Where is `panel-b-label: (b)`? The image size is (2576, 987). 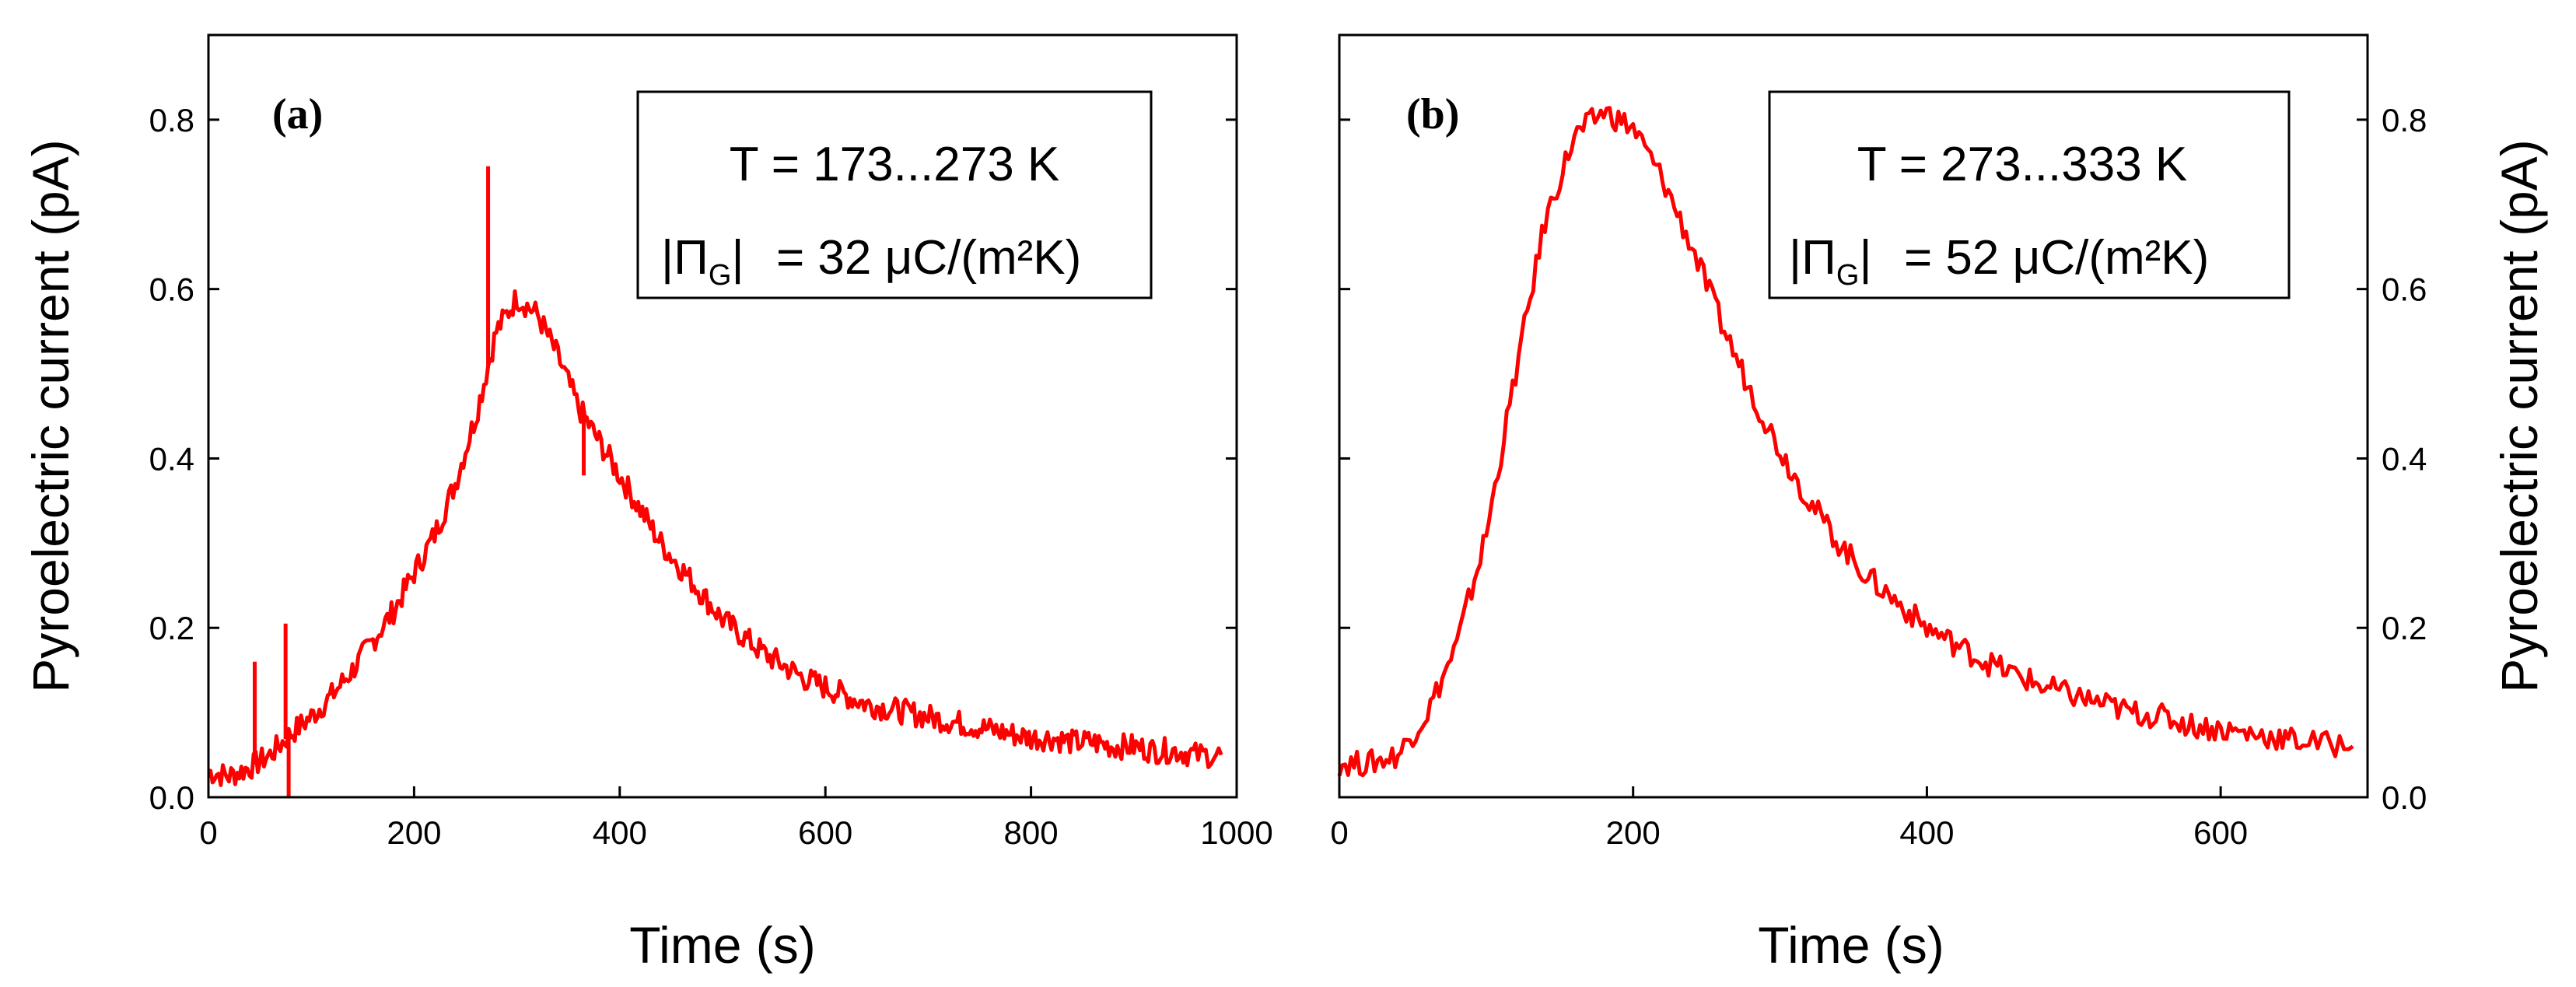
panel-b-label: (b) is located at coordinates (1433, 114).